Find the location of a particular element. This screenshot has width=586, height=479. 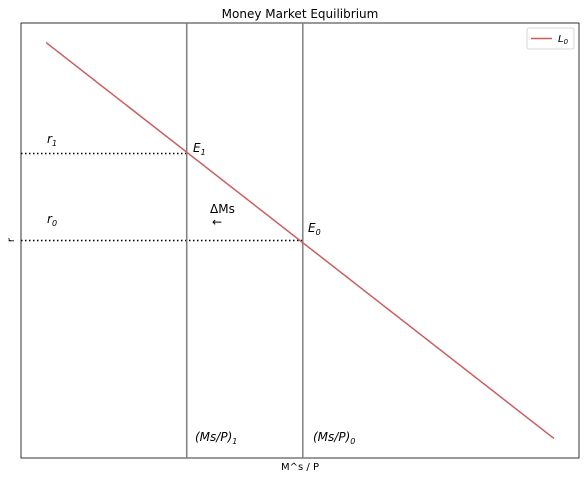

e0-label: E0 is located at coordinates (314, 229).